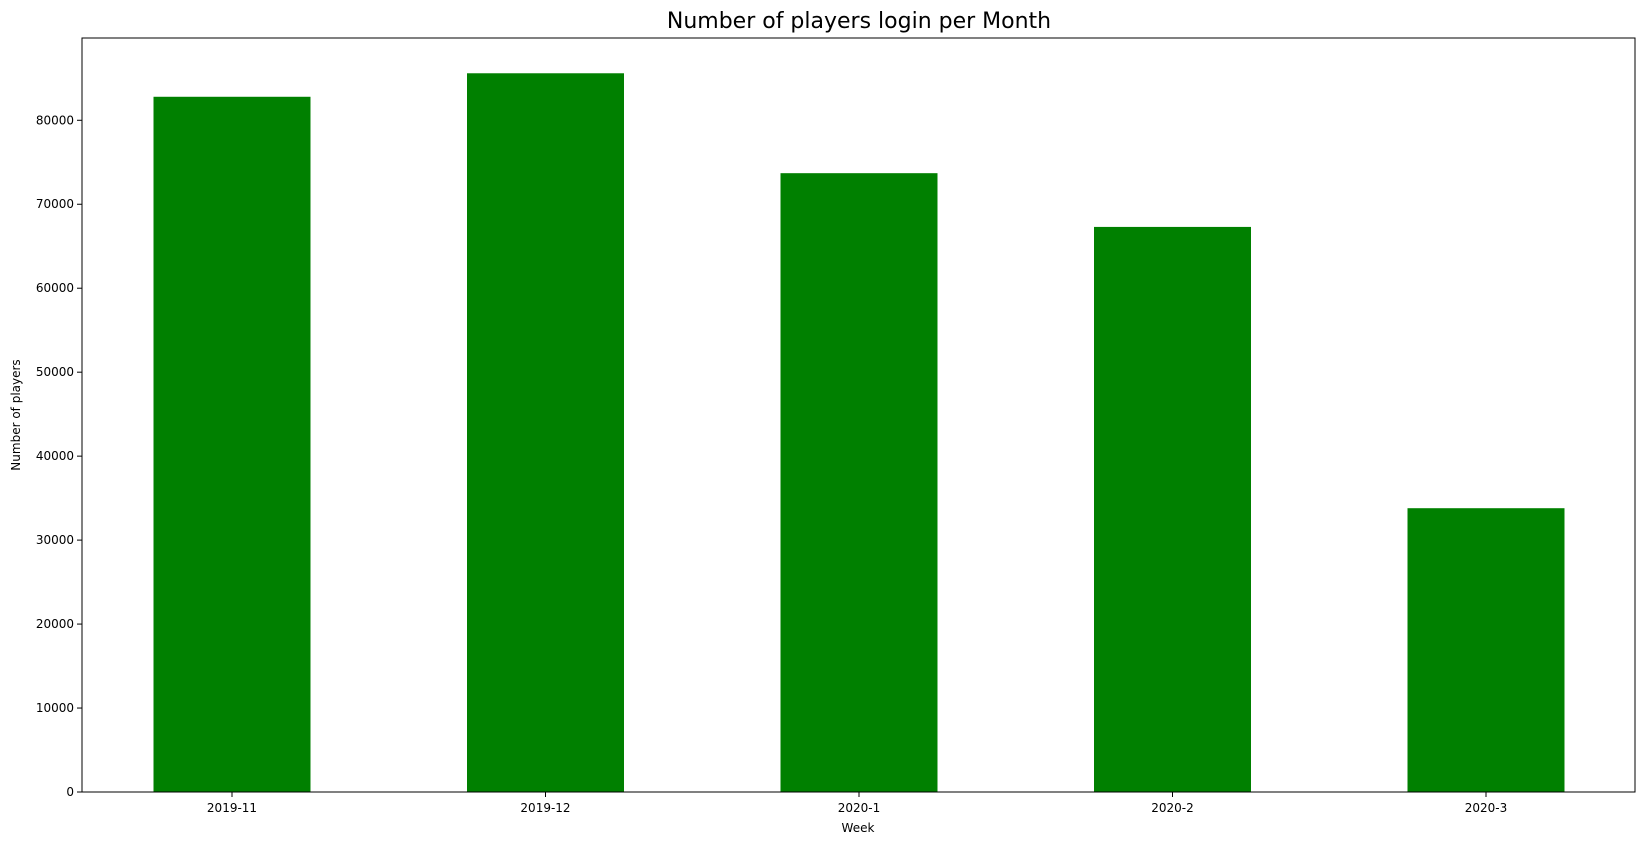 The width and height of the screenshot is (1643, 845). Describe the element at coordinates (55, 204) in the screenshot. I see `y-tick-label: 70000` at that location.